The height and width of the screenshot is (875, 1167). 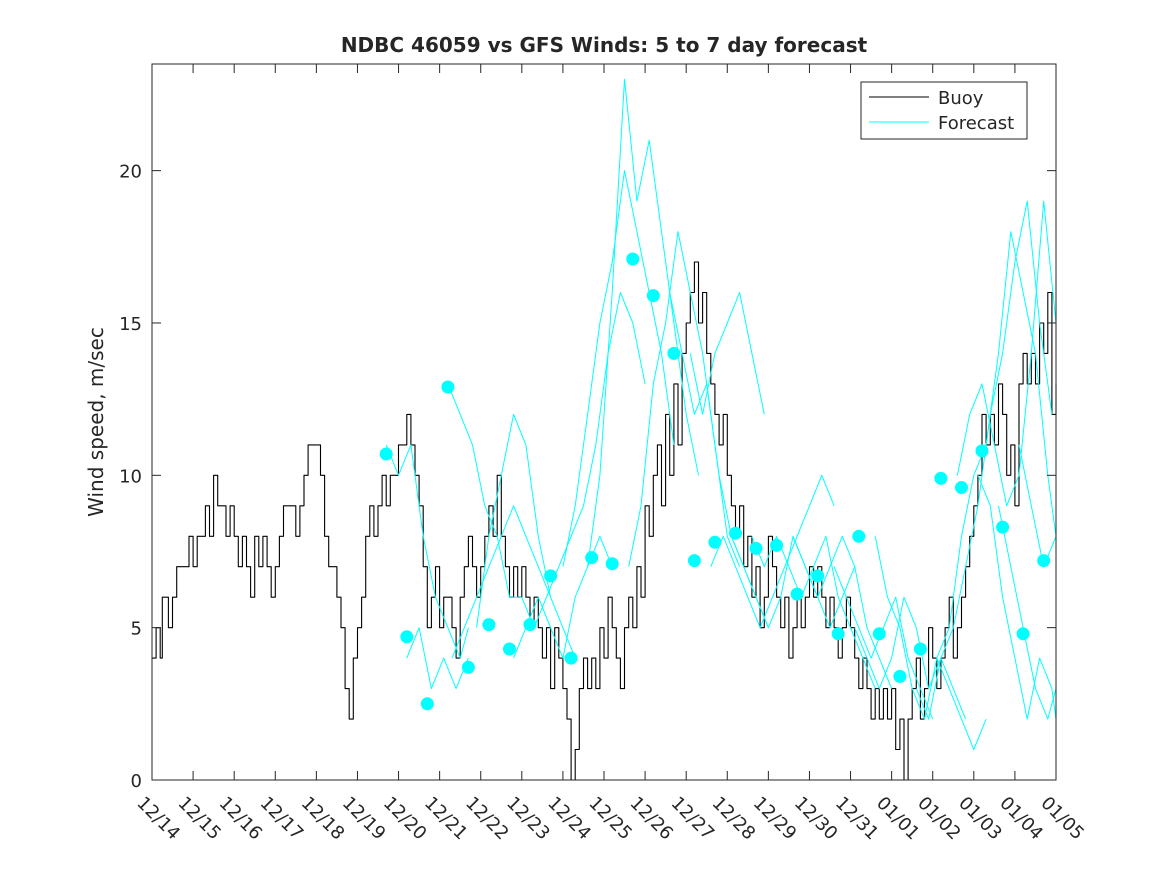 What do you see at coordinates (96, 422) in the screenshot?
I see `y-axis-label: Wind speed, m/sec` at bounding box center [96, 422].